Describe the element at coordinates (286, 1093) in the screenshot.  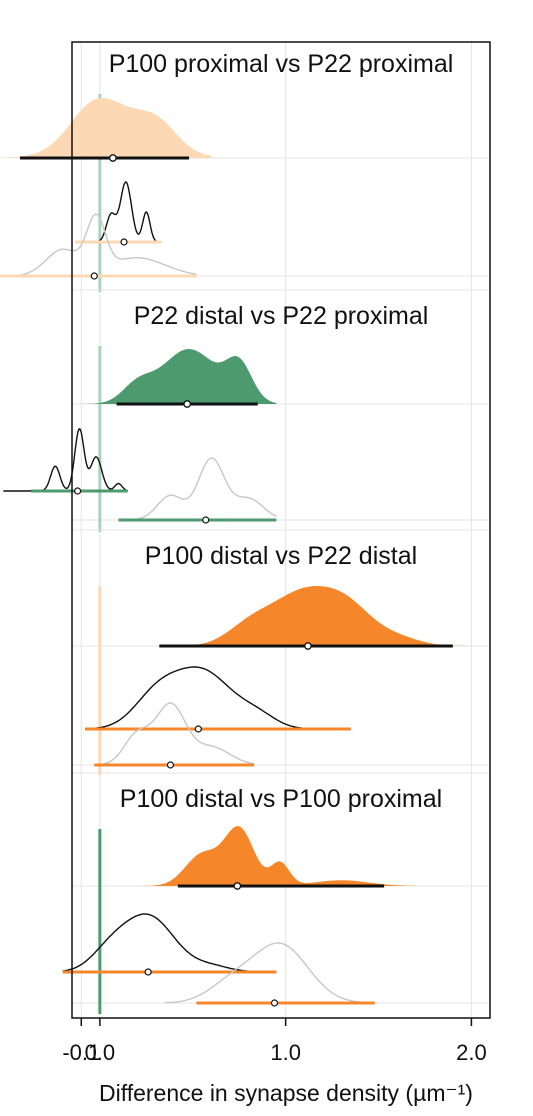
I see `x-axis-label: Difference in synapse density (µm⁻¹)` at that location.